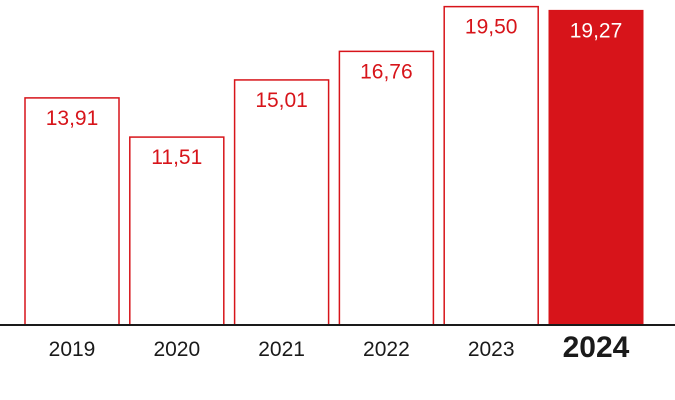 The width and height of the screenshot is (675, 400). I want to click on bar-2019, so click(72, 211).